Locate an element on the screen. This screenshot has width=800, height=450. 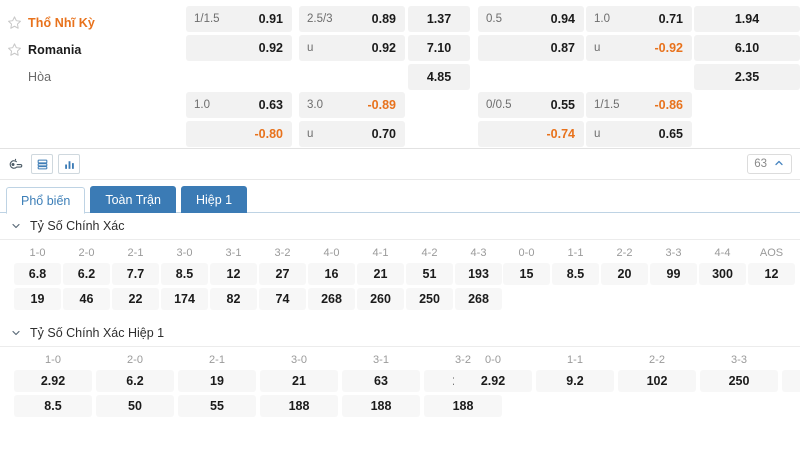
one-x-two-cell-empty is located at coordinates (439, 134).